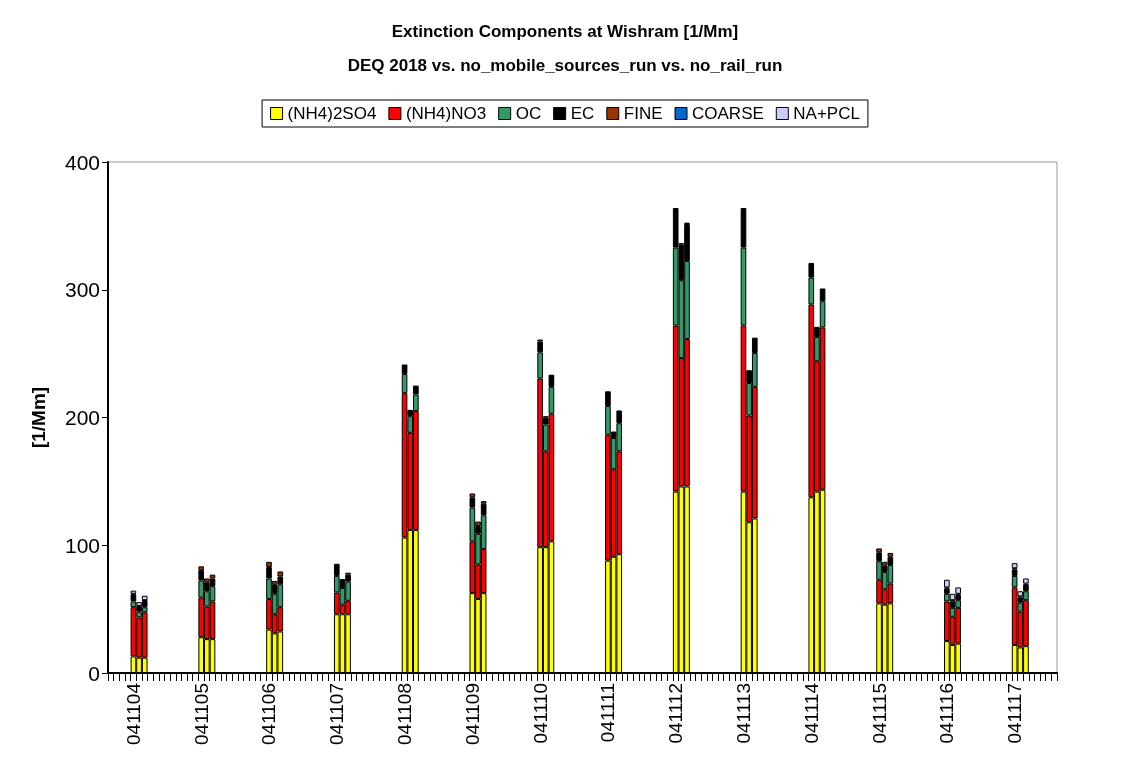 This screenshot has height=769, width=1130. Describe the element at coordinates (472, 714) in the screenshot. I see `x-tick-label: 041109` at that location.